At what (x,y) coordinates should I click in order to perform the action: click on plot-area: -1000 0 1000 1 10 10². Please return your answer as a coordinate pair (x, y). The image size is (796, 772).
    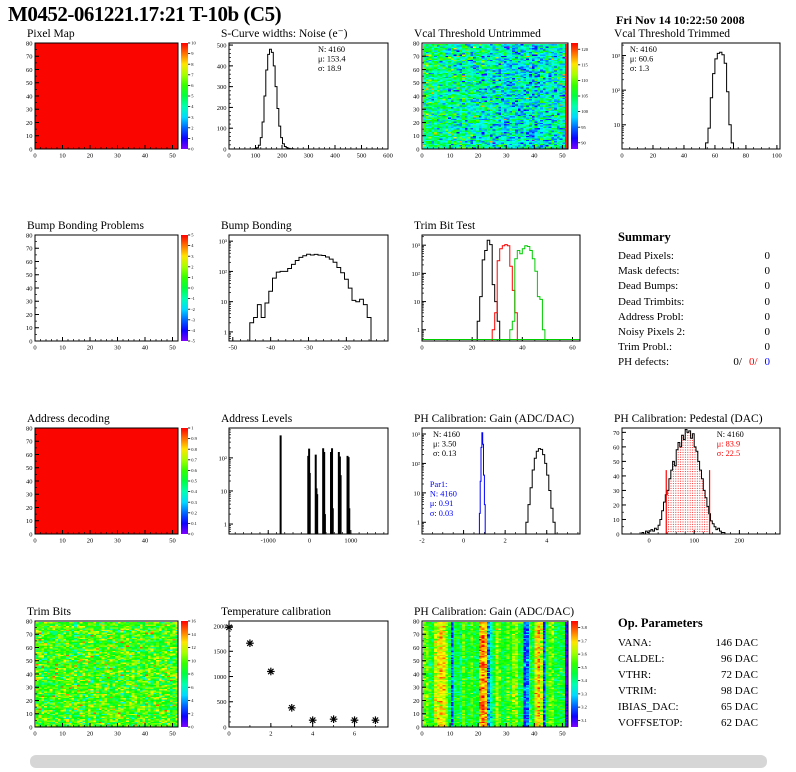
    Looking at the image, I should click on (300, 486).